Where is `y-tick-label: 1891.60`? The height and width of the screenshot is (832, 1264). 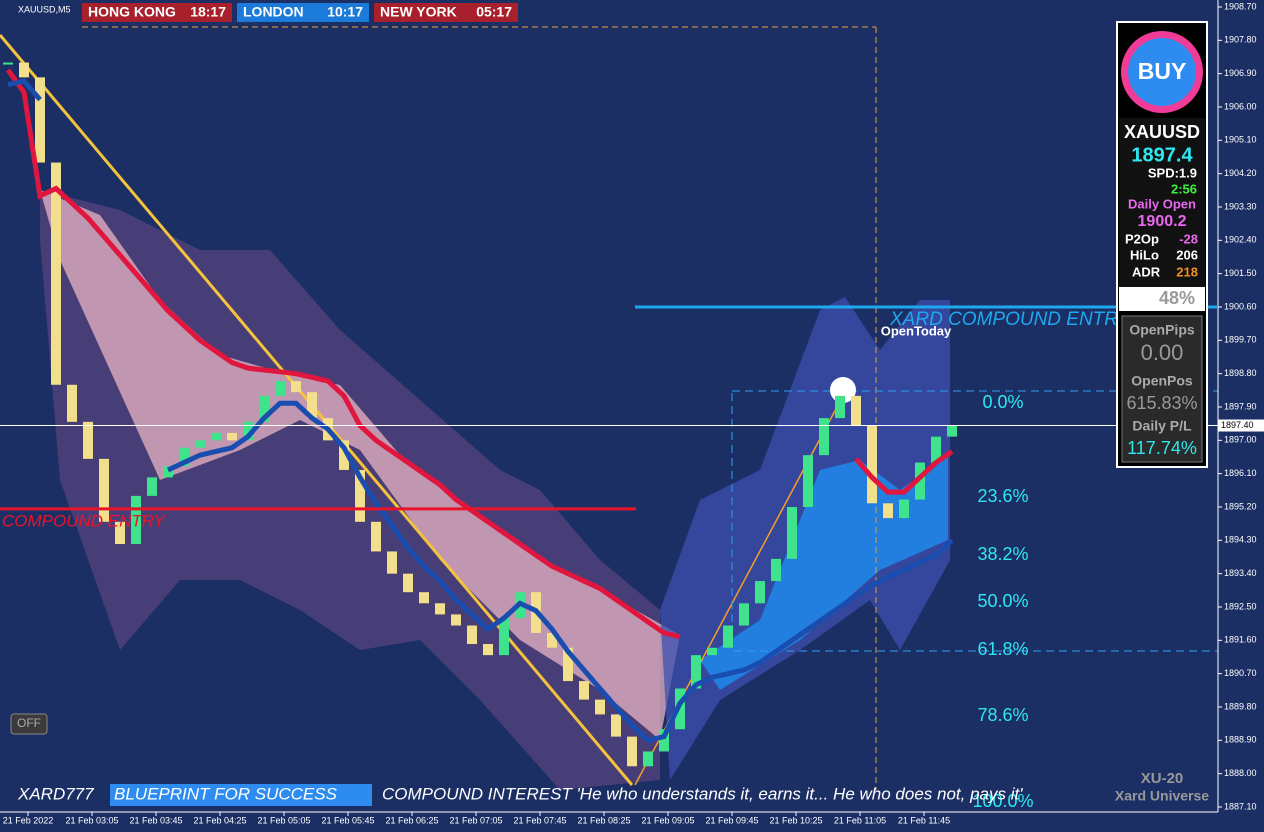
y-tick-label: 1891.60 is located at coordinates (1240, 640).